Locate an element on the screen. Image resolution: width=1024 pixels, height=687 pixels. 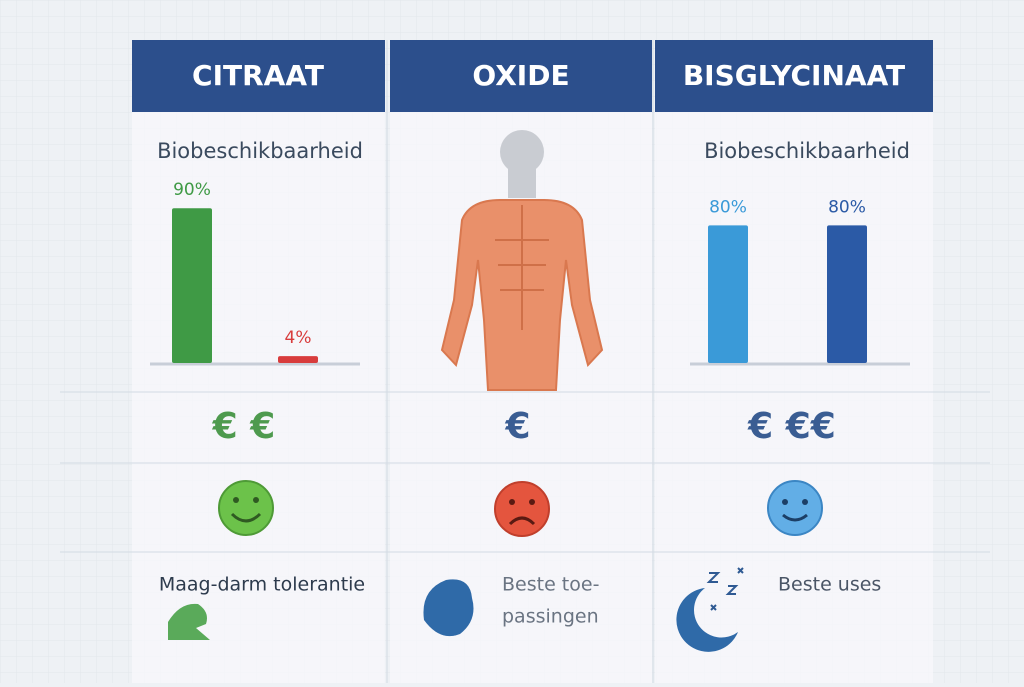
caption: Beste uses is located at coordinates (829, 585).